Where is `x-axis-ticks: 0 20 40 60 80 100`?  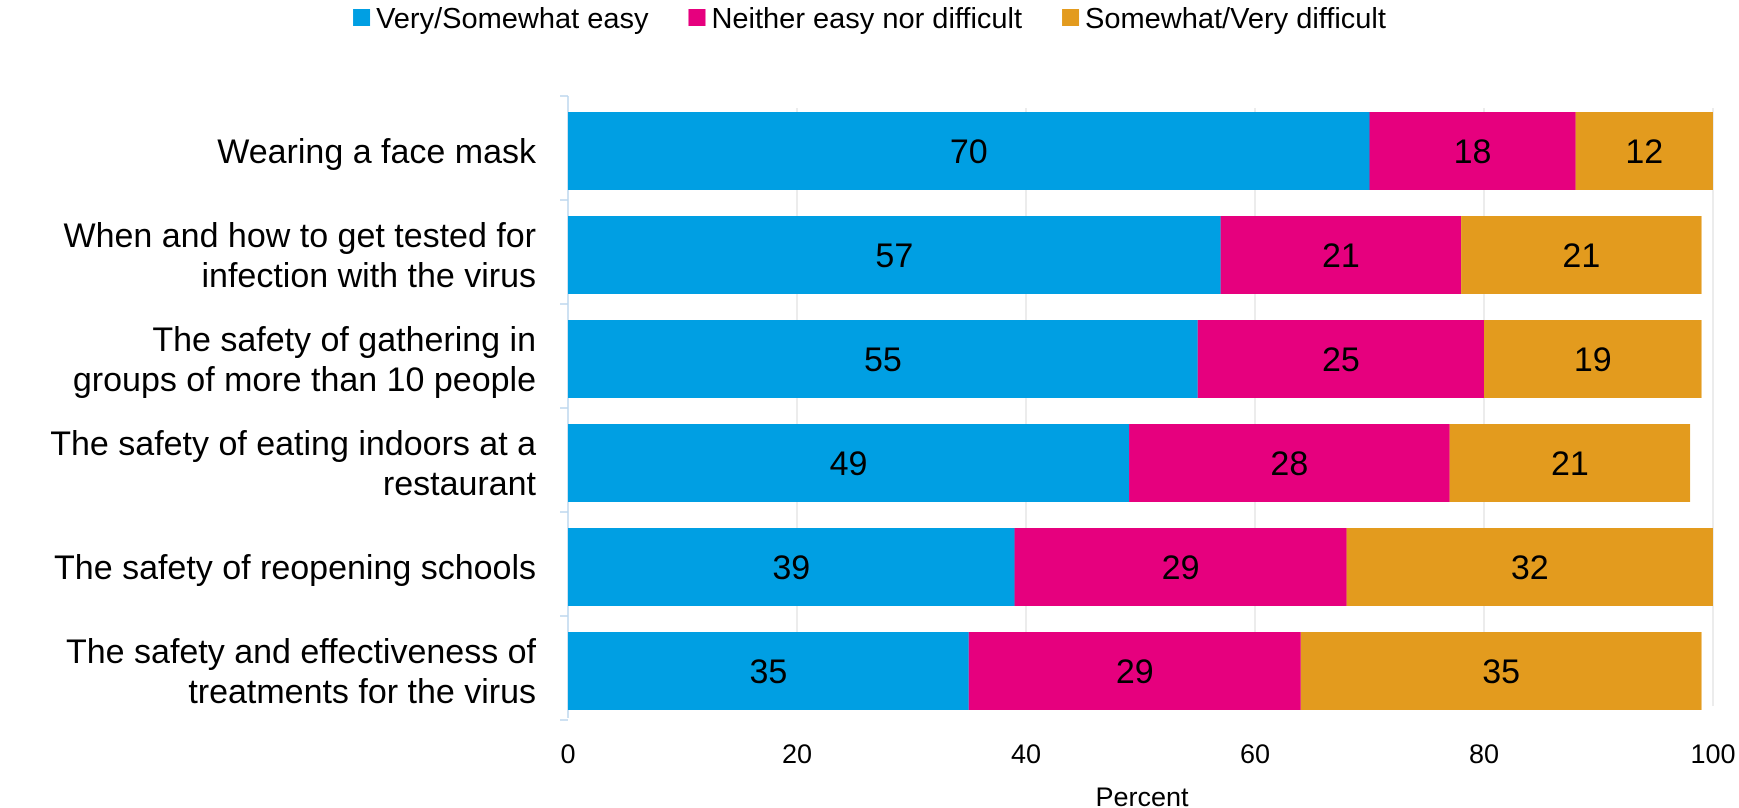
x-axis-ticks: 0 20 40 60 80 100 is located at coordinates (1147, 754).